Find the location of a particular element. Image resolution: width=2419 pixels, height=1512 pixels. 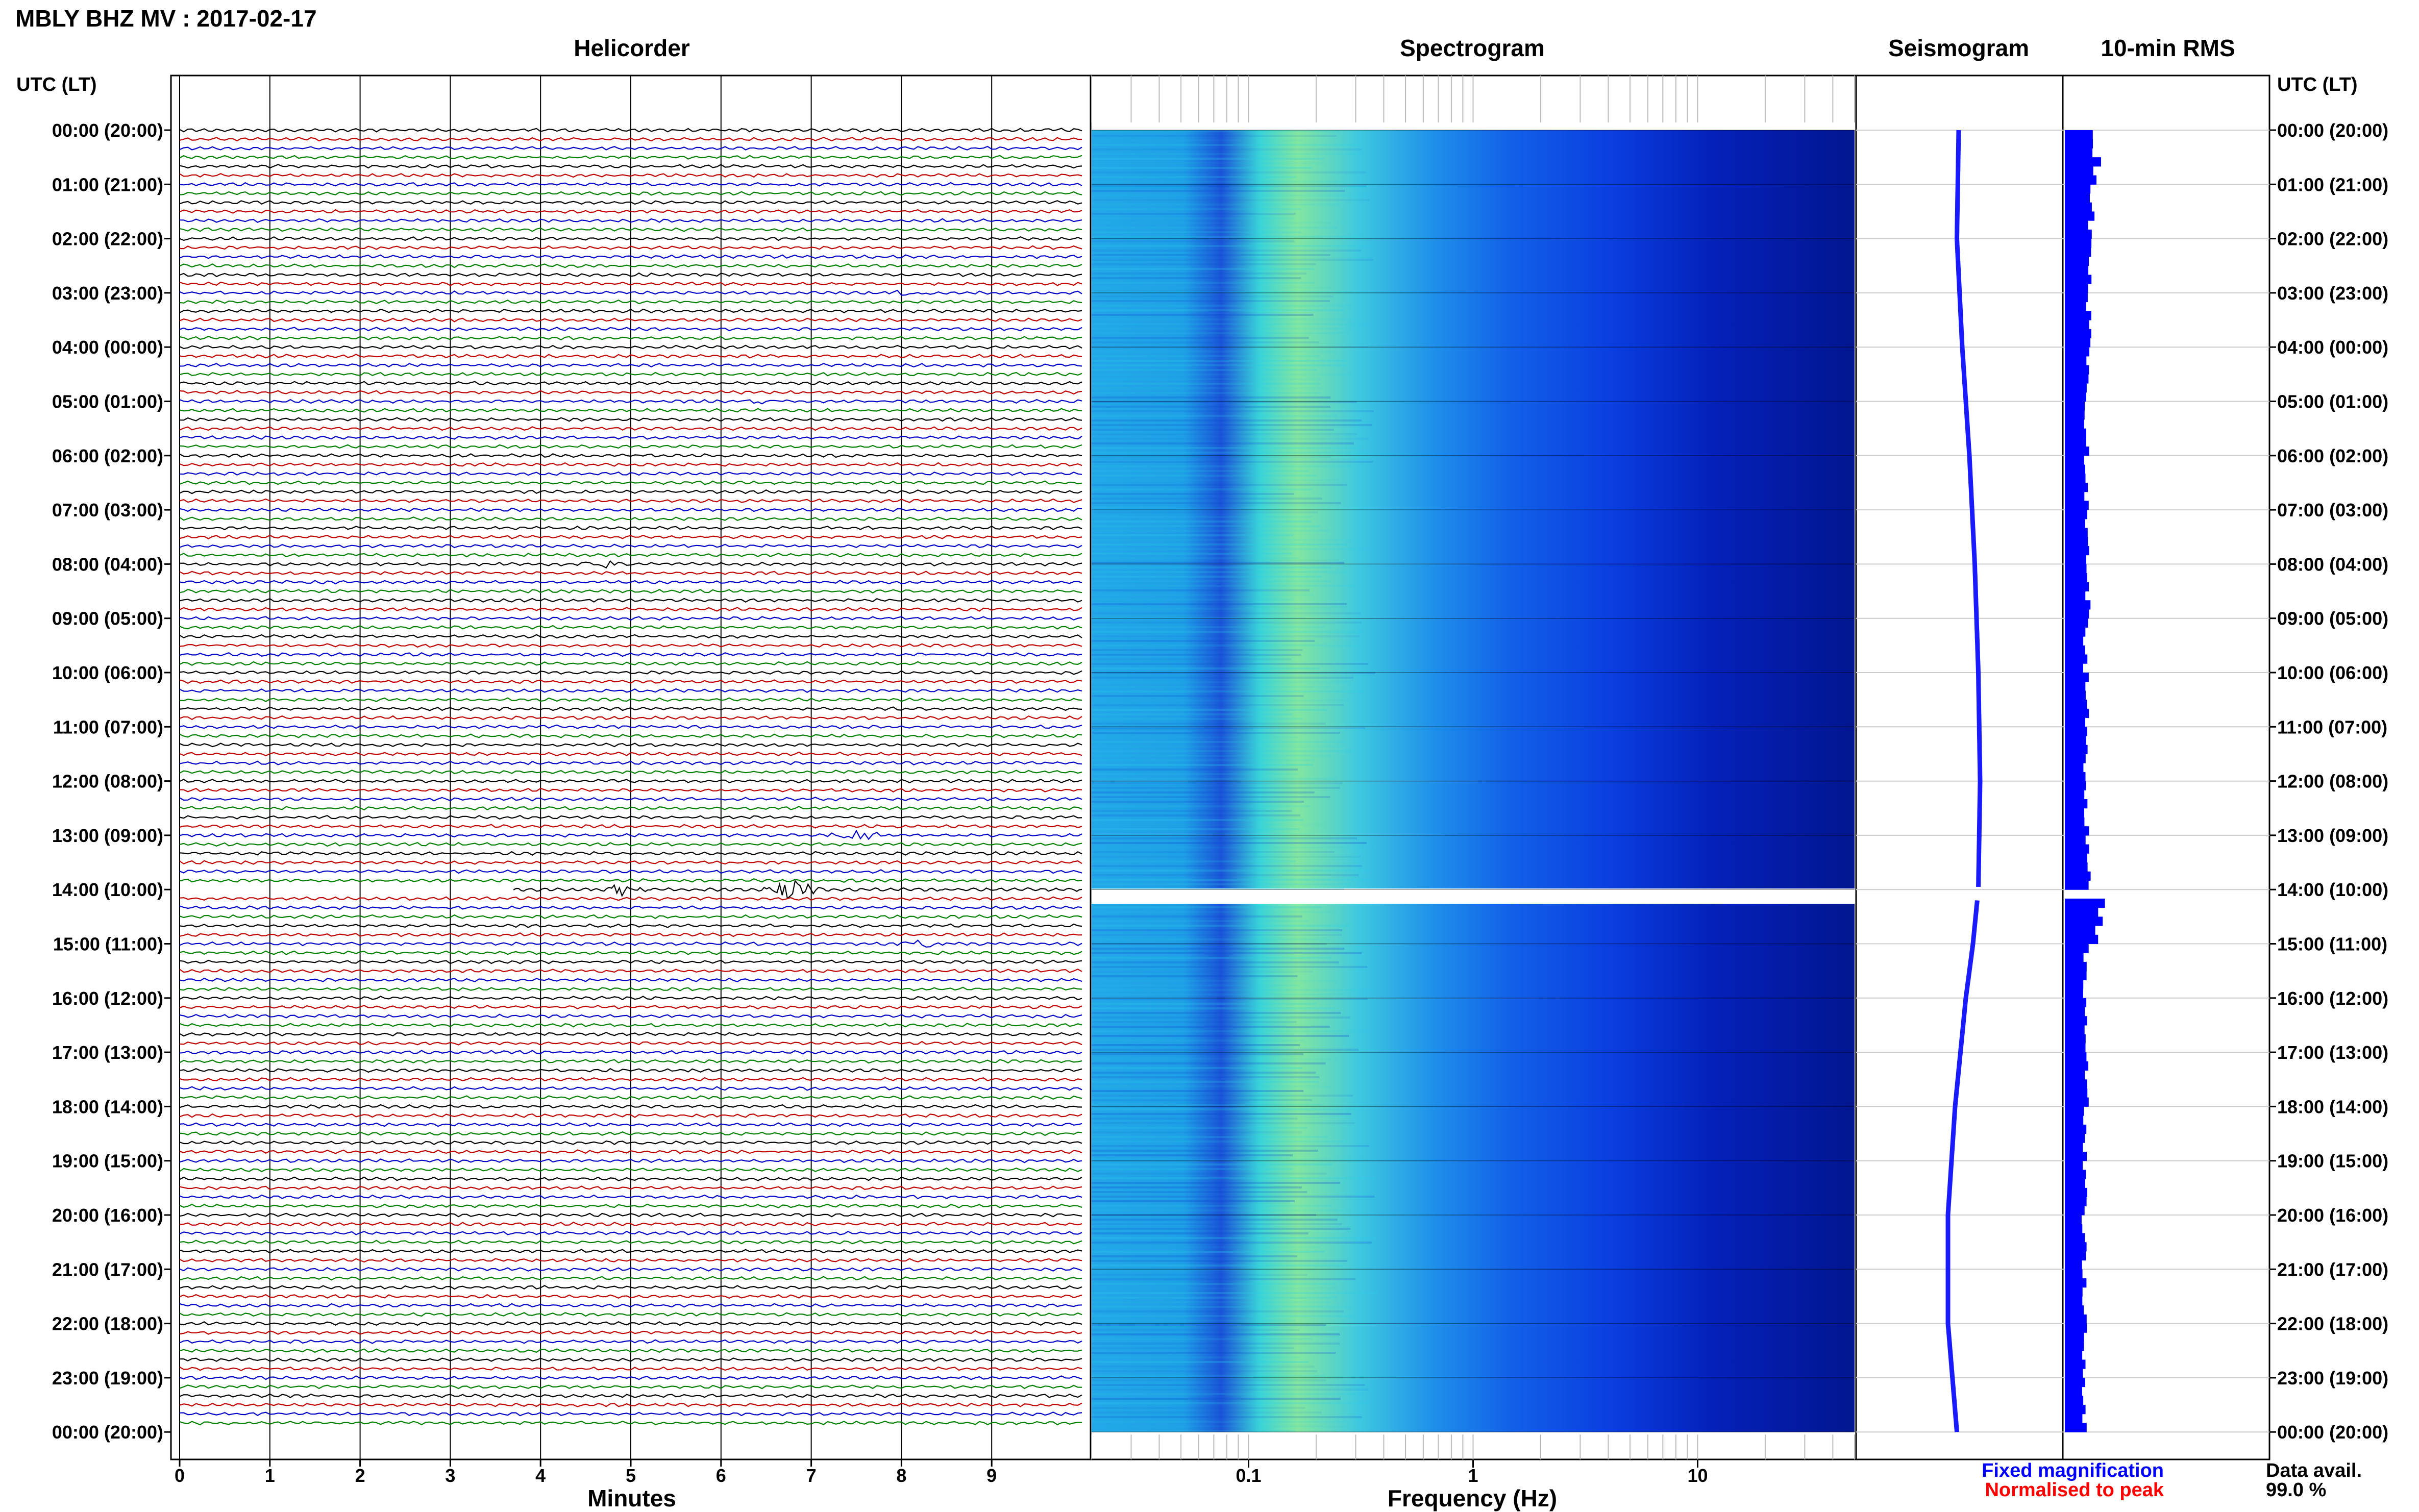

time-label-right: 15:00 (11:00) is located at coordinates (2332, 944).